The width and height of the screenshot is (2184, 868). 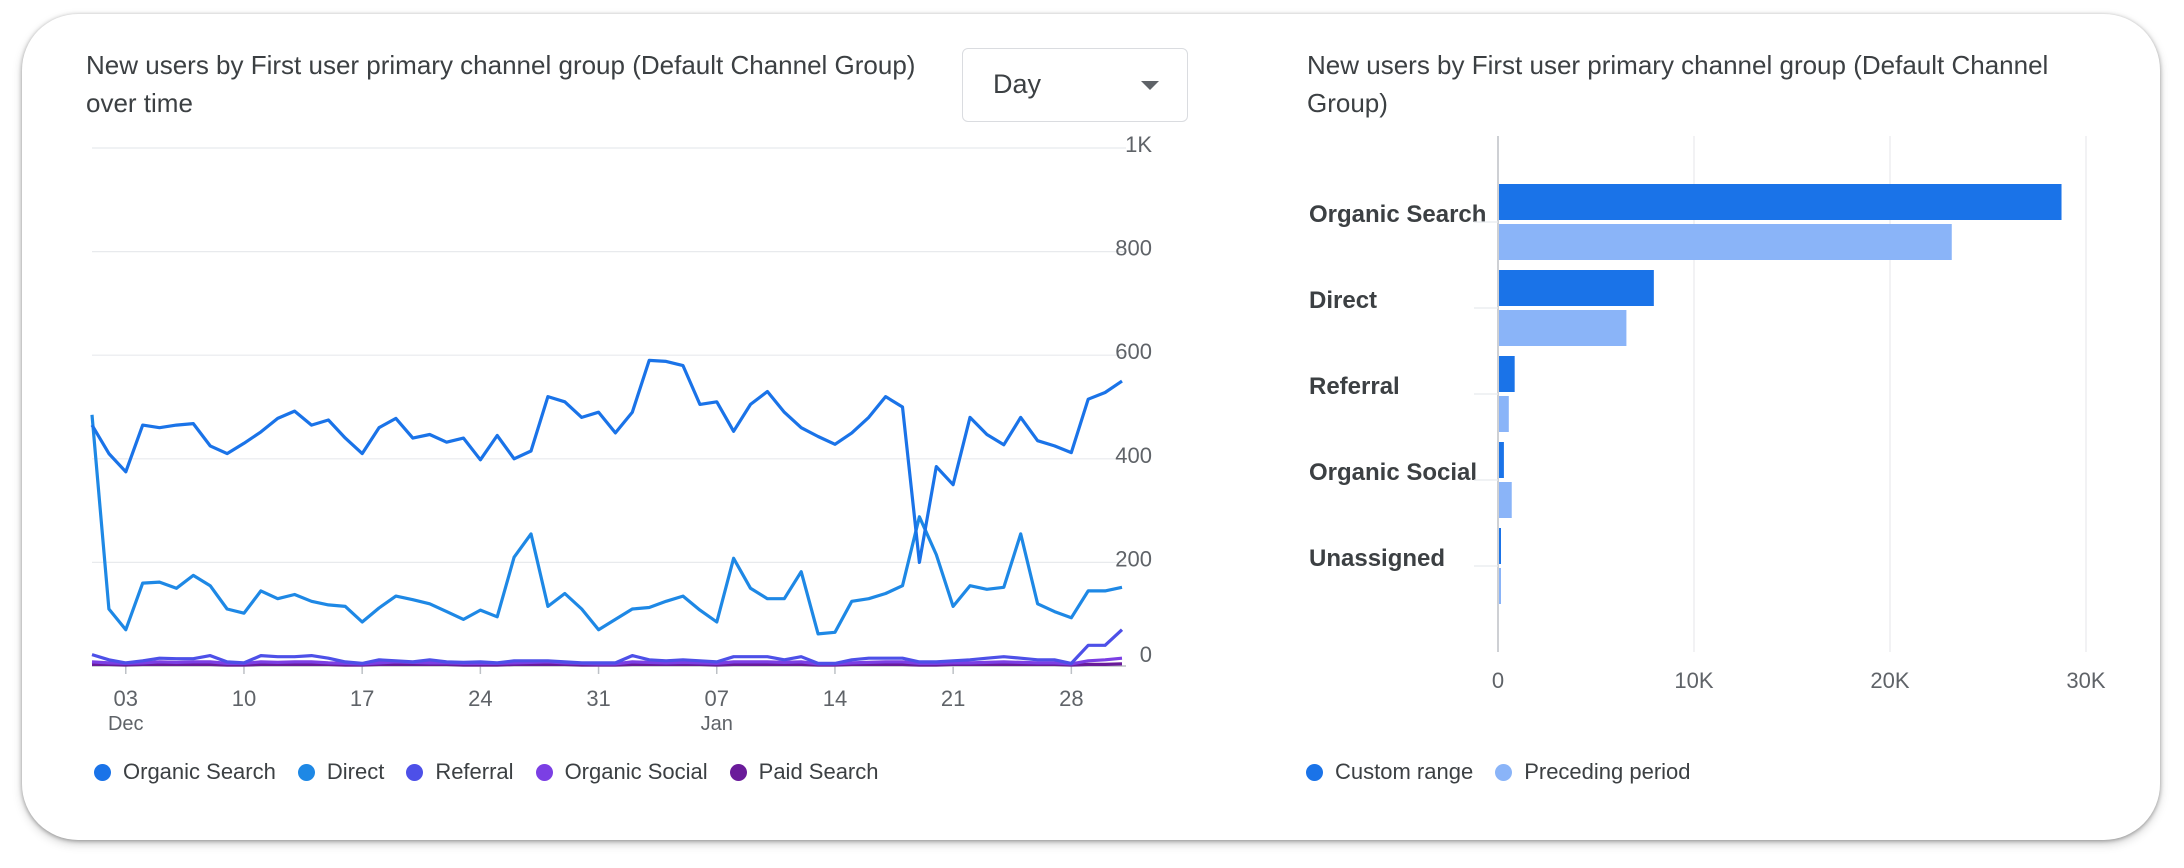 I want to click on category-label: Organic Search, so click(x=1397, y=214).